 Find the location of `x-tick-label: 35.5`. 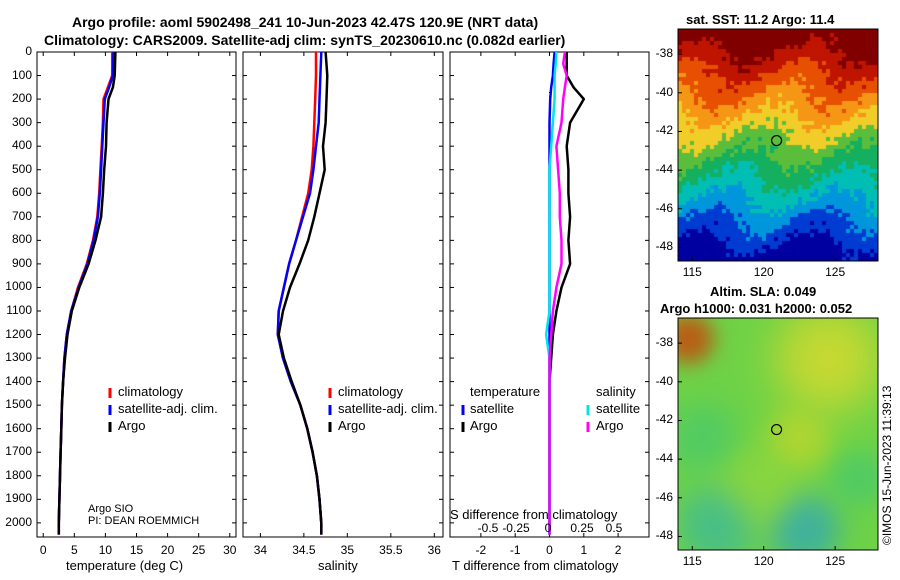

x-tick-label: 35.5 is located at coordinates (391, 550).